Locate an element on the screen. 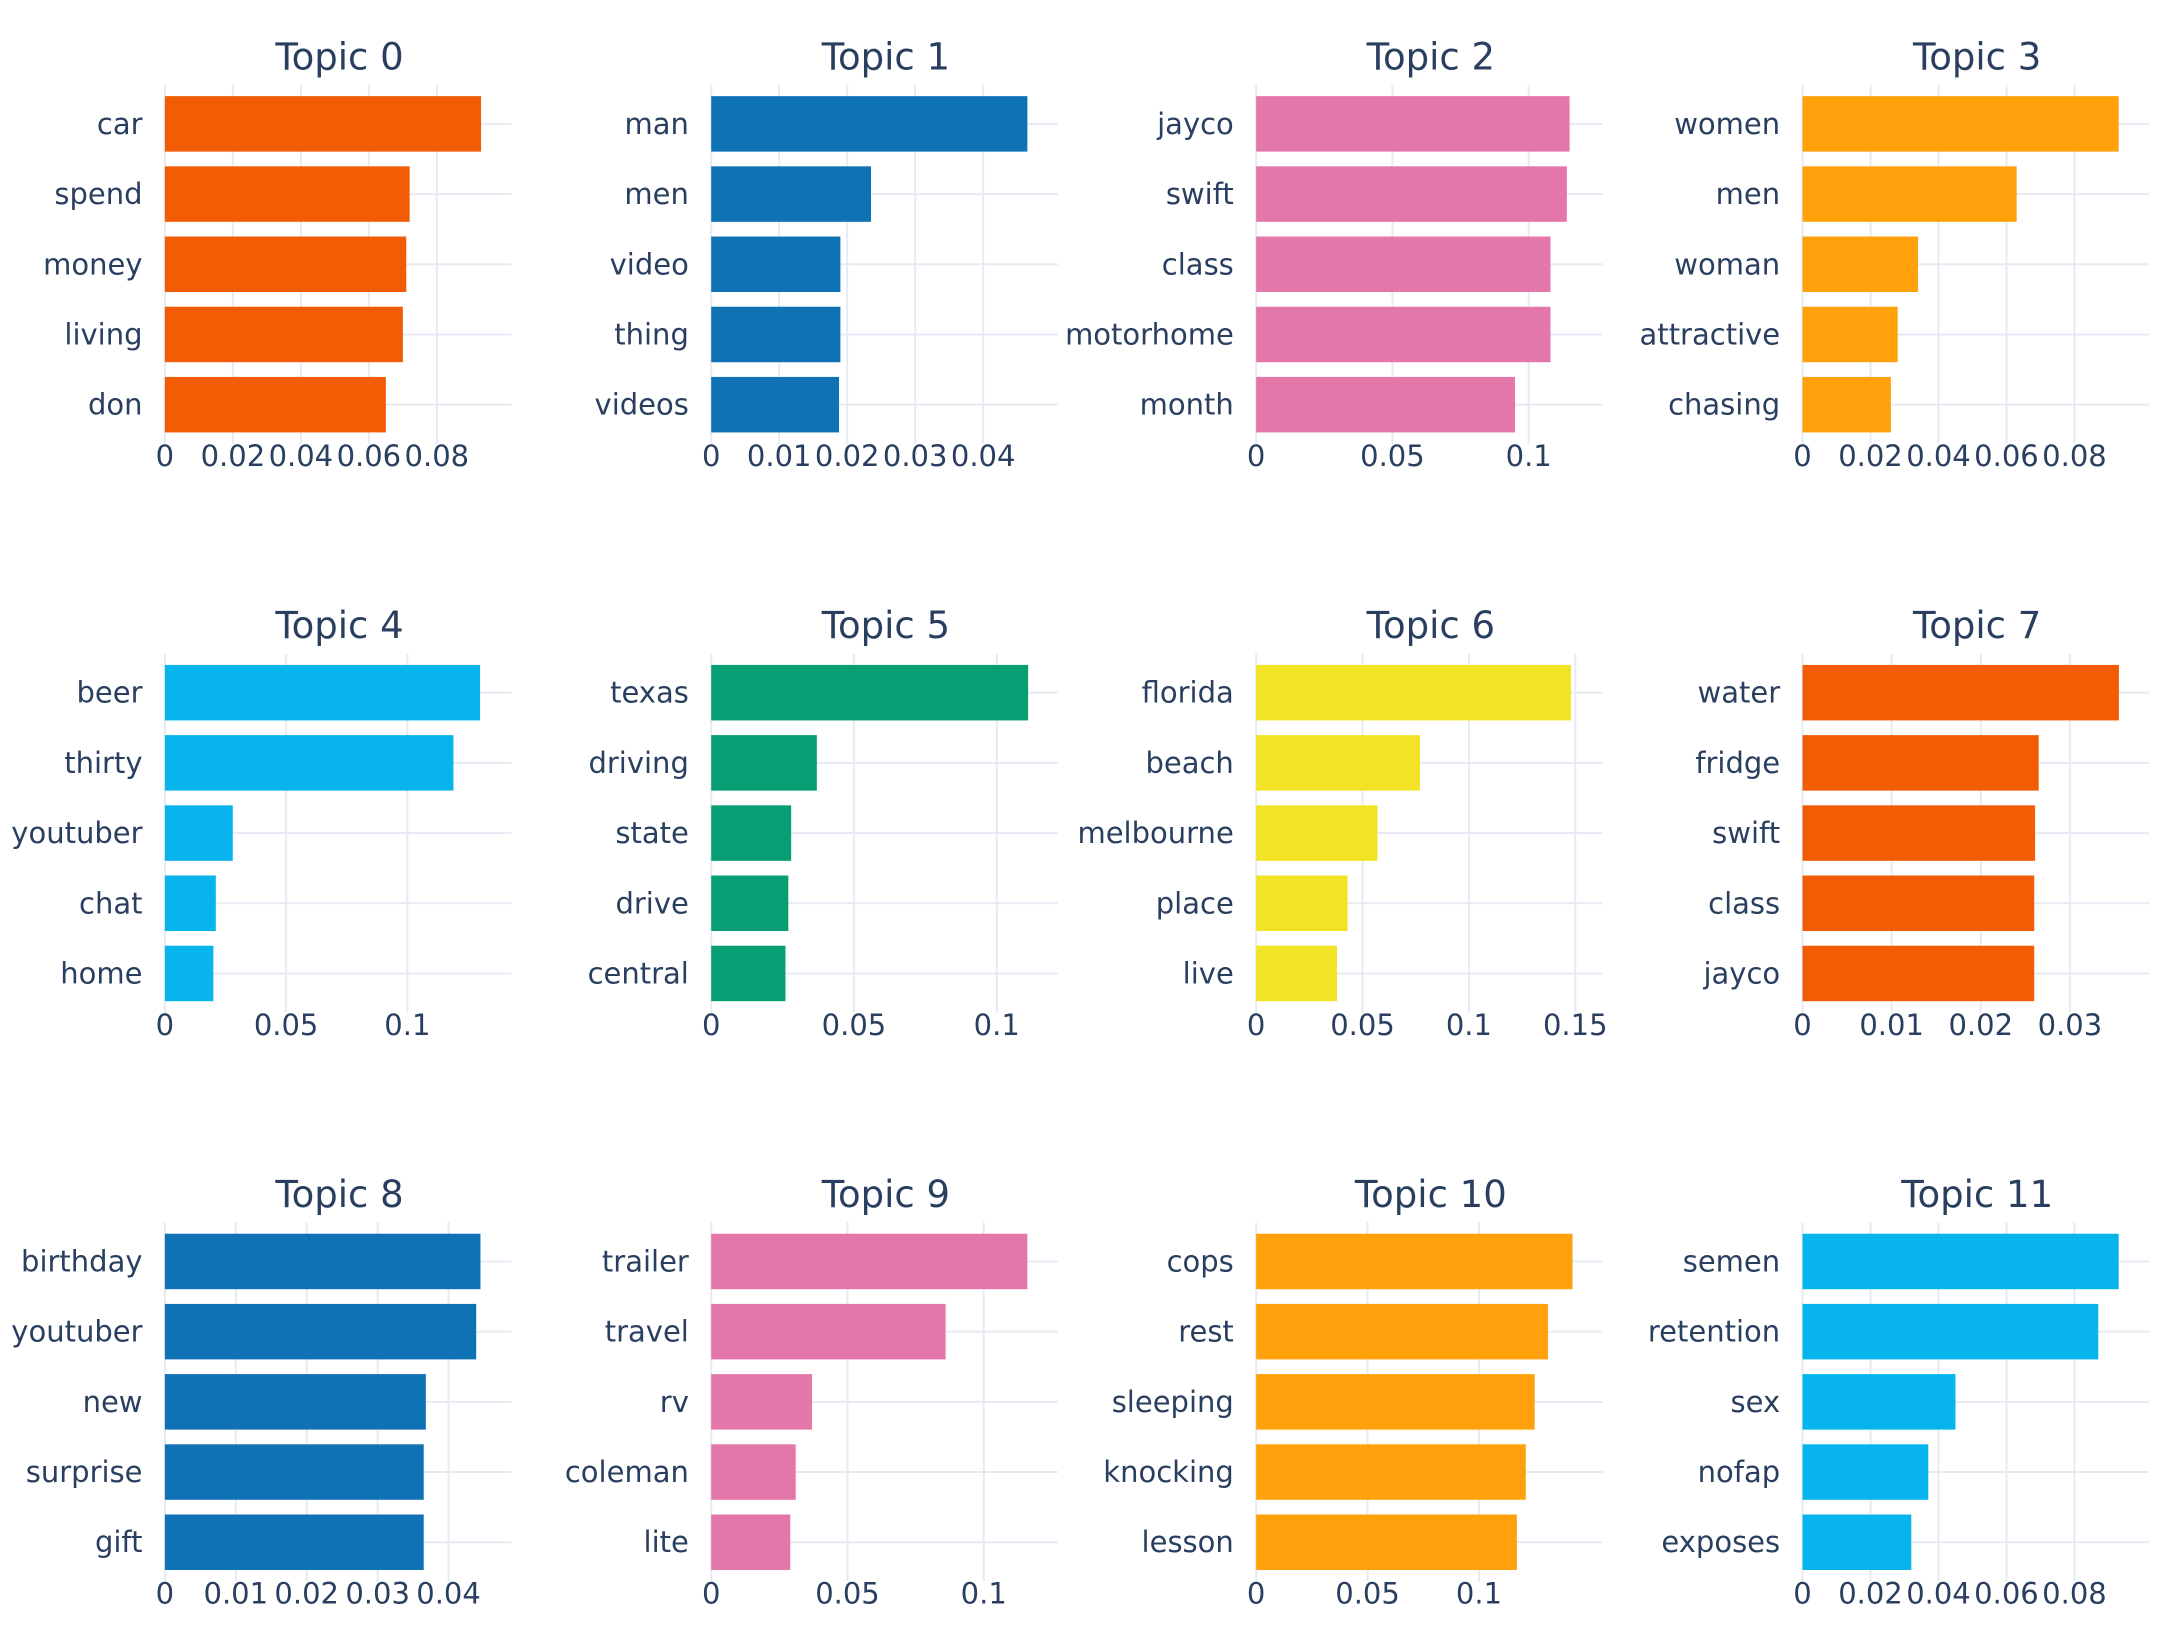 The height and width of the screenshot is (1637, 2163). word-label: video is located at coordinates (649, 264).